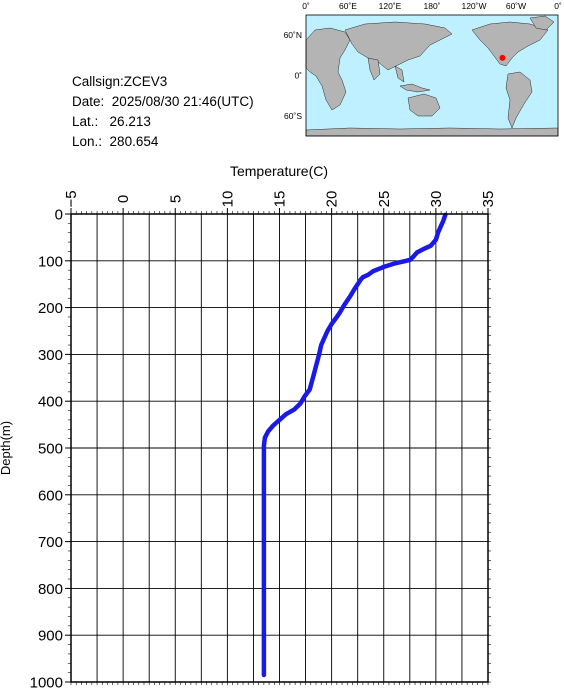 Image resolution: width=564 pixels, height=690 pixels. I want to click on location-marker, so click(502, 57).